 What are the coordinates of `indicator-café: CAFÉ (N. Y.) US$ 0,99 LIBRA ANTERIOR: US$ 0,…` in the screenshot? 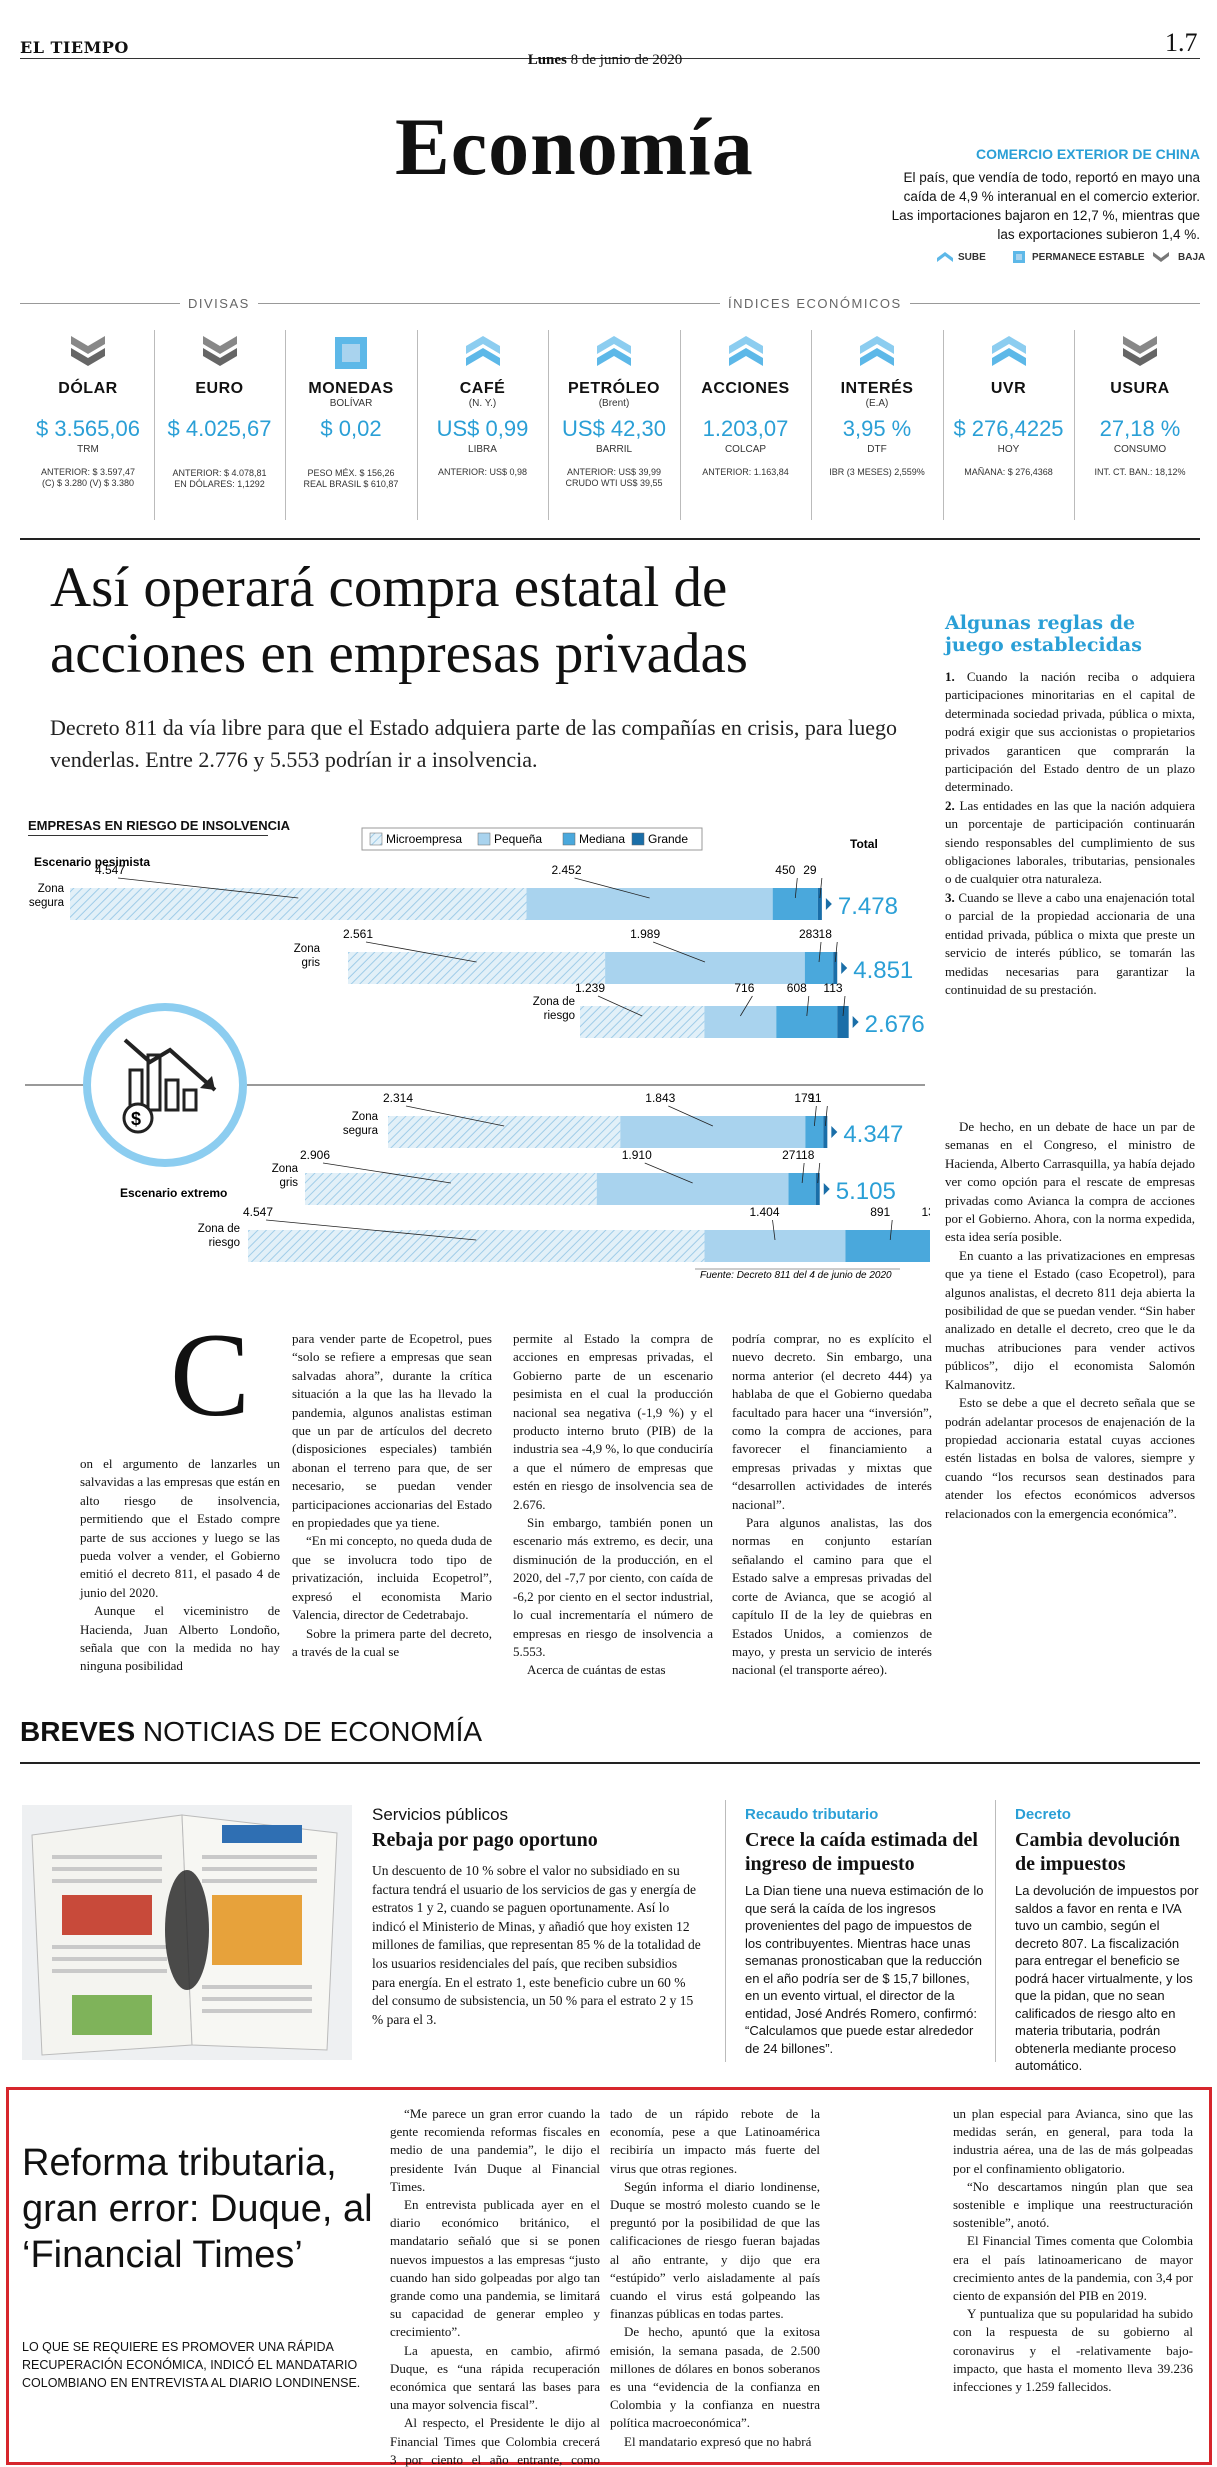 It's located at (483, 400).